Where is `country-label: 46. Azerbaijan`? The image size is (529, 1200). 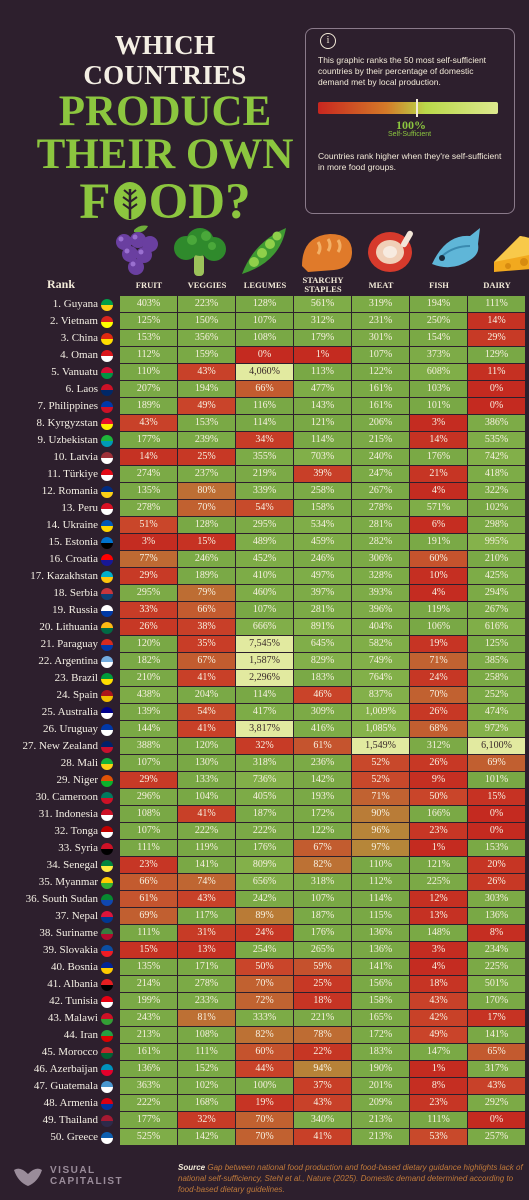
country-label: 46. Azerbaijan is located at coordinates (65, 1069).